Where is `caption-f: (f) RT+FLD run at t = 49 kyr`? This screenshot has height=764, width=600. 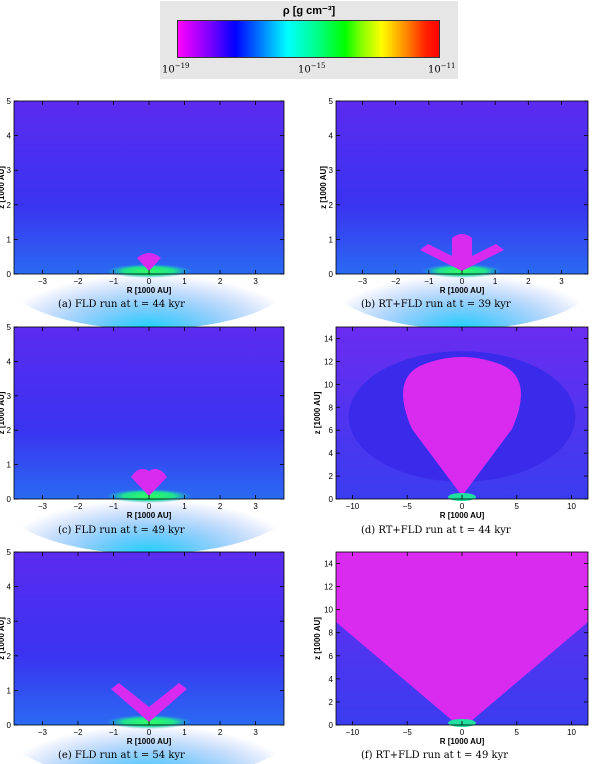
caption-f: (f) RT+FLD run at t = 49 kyr is located at coordinates (435, 755).